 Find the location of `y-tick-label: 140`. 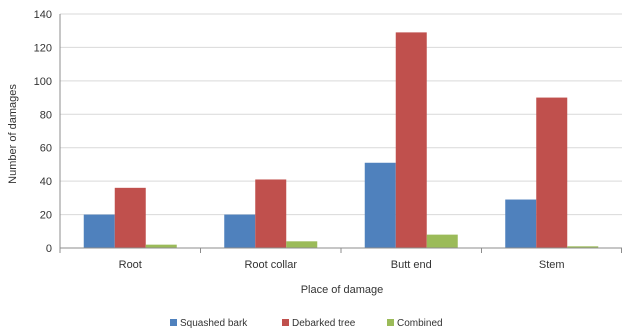

y-tick-label: 140 is located at coordinates (43, 15).